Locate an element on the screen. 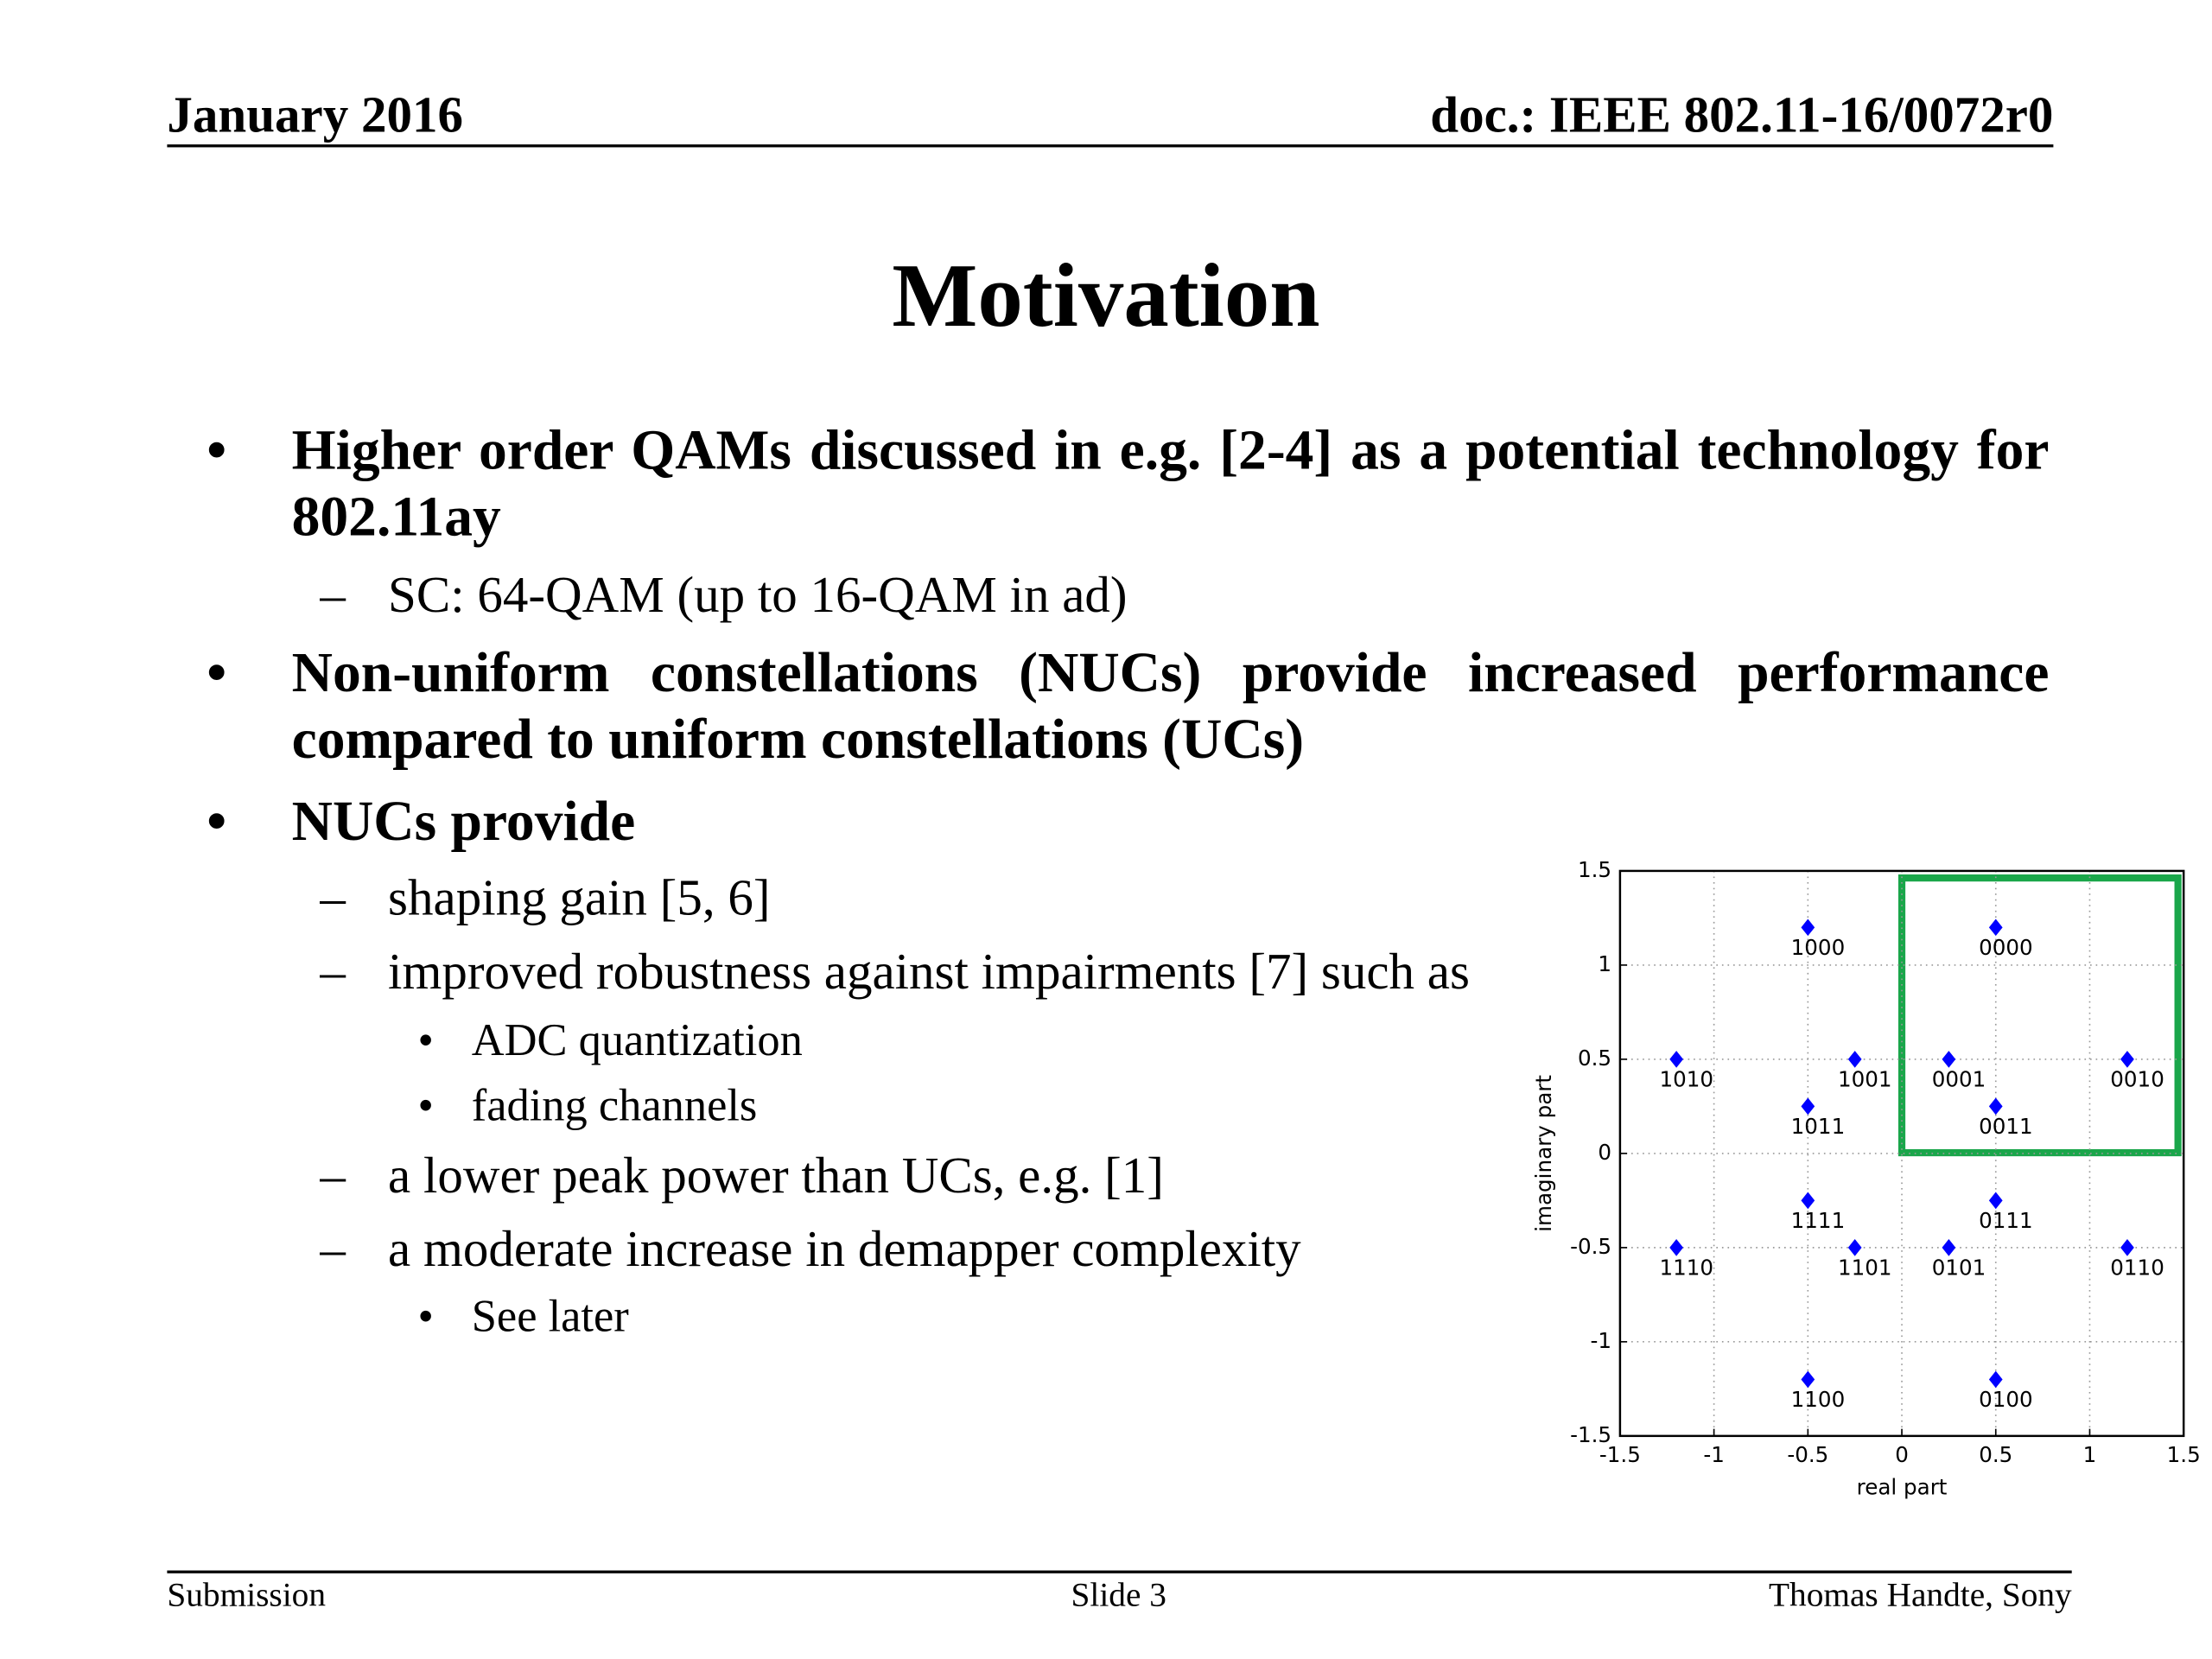 The height and width of the screenshot is (1659, 2212). y-tick-label: -0.5 is located at coordinates (1590, 1246).